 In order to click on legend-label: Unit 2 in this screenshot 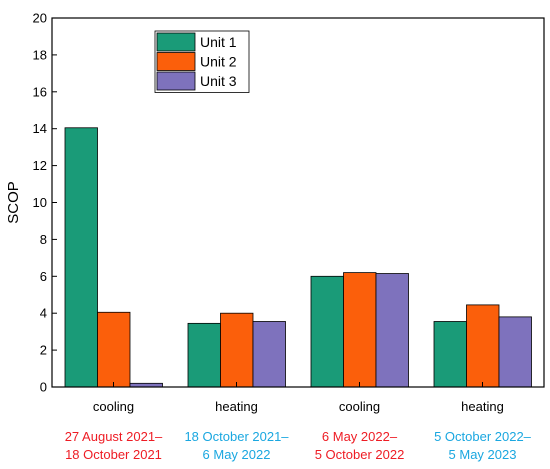, I will do `click(218, 62)`.